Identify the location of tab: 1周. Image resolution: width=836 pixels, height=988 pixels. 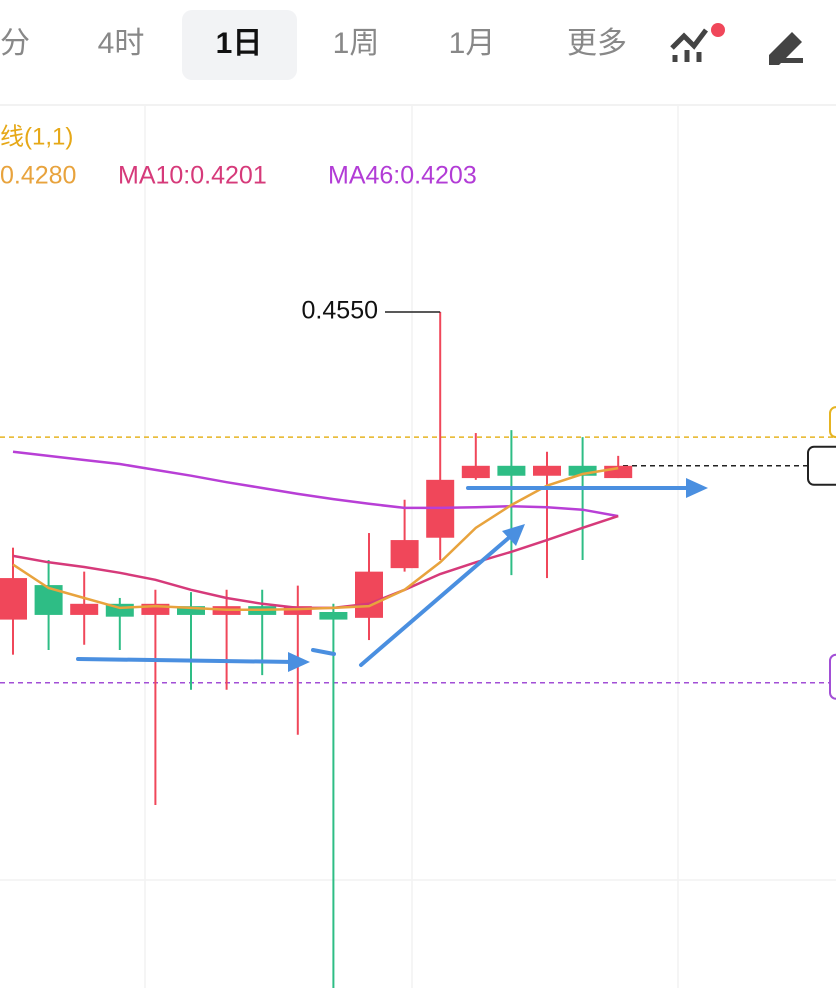
(356, 43).